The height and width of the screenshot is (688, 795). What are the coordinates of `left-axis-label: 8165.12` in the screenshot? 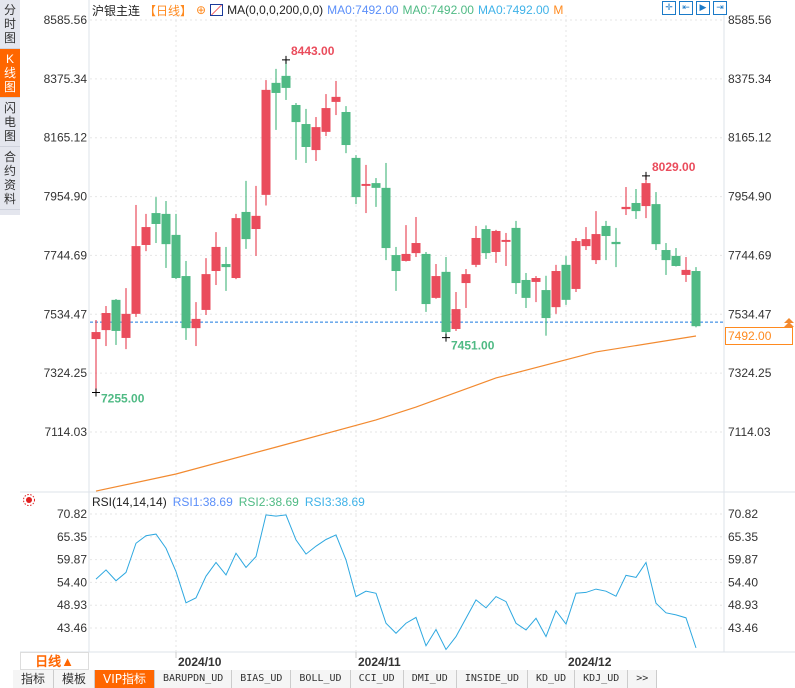 It's located at (66, 138).